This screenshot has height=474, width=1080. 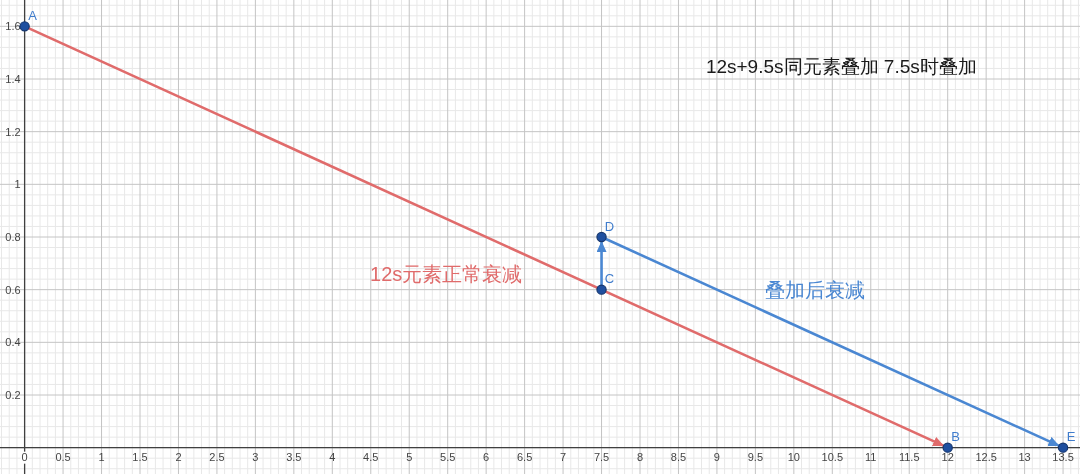 I want to click on series-label: 叠加后衰减, so click(x=815, y=290).